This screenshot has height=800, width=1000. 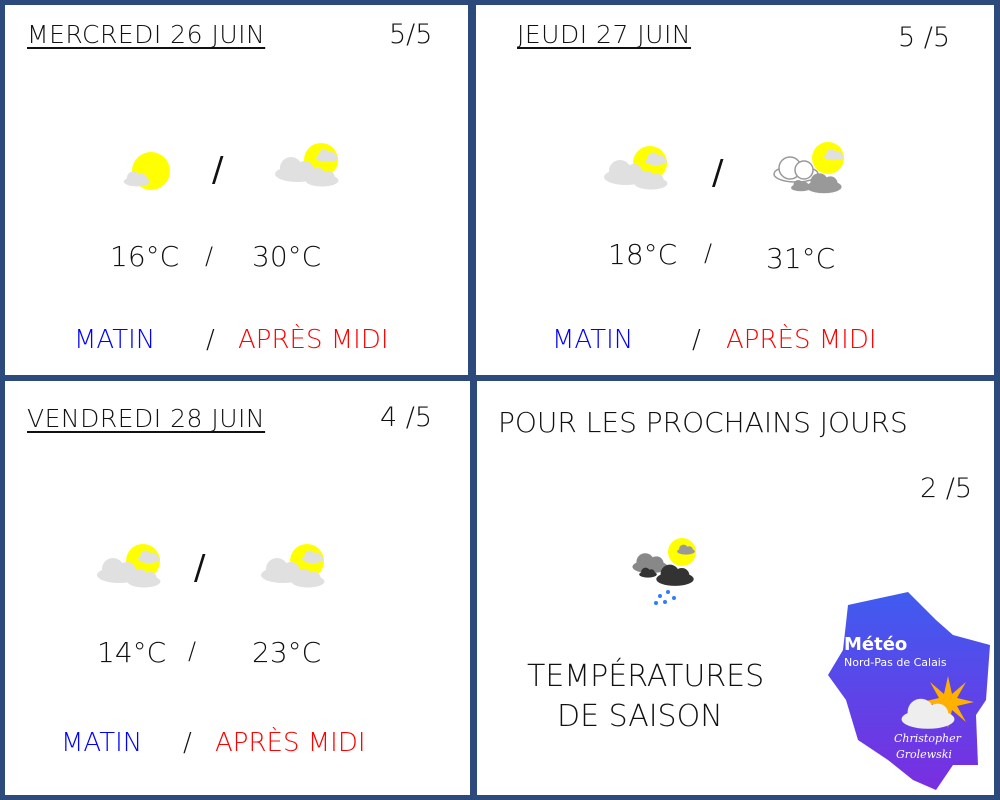 What do you see at coordinates (664, 571) in the screenshot?
I see `rain-cloud-sun-icon` at bounding box center [664, 571].